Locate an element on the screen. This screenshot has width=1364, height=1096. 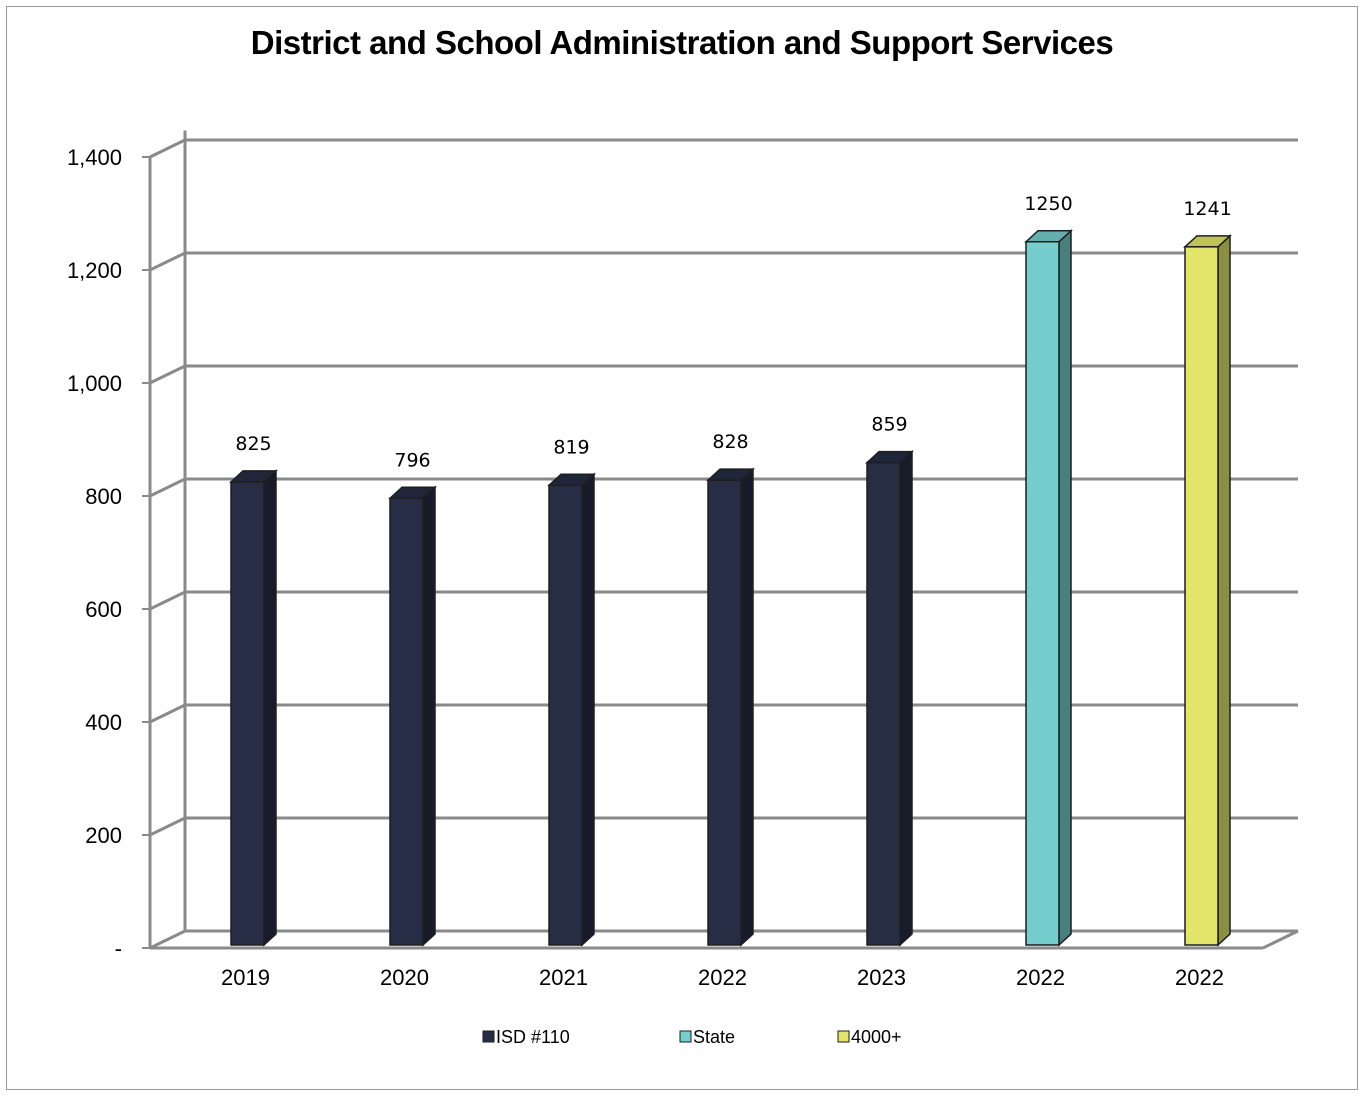
data-label: 796 is located at coordinates (412, 460).